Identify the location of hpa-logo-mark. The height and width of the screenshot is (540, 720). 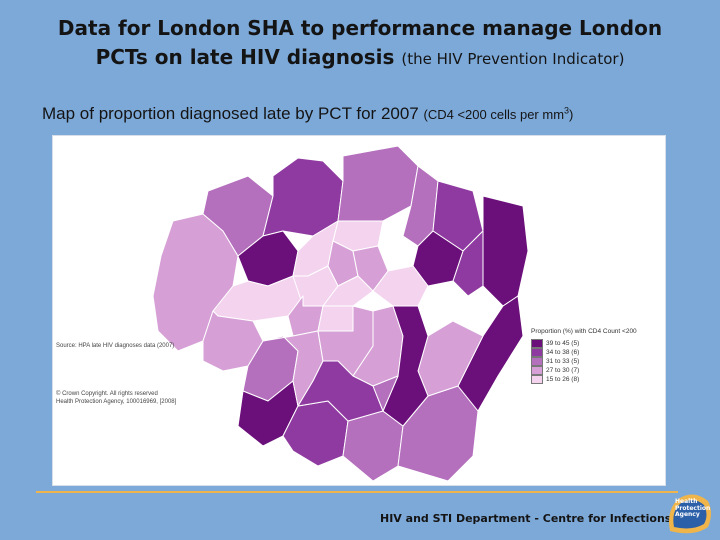
(690, 514).